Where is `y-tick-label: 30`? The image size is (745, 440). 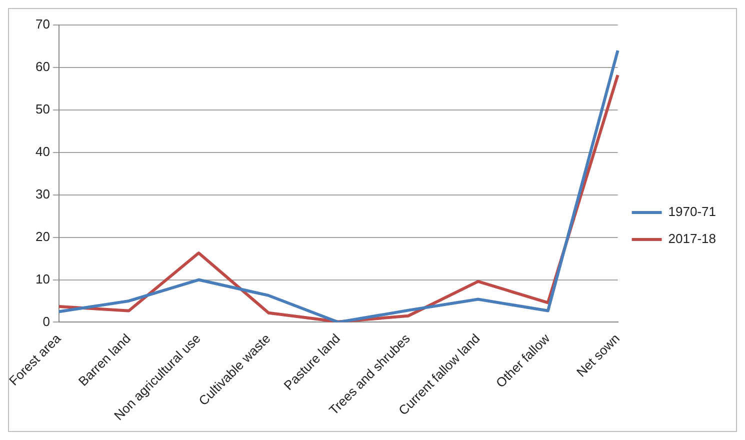 y-tick-label: 30 is located at coordinates (43, 194).